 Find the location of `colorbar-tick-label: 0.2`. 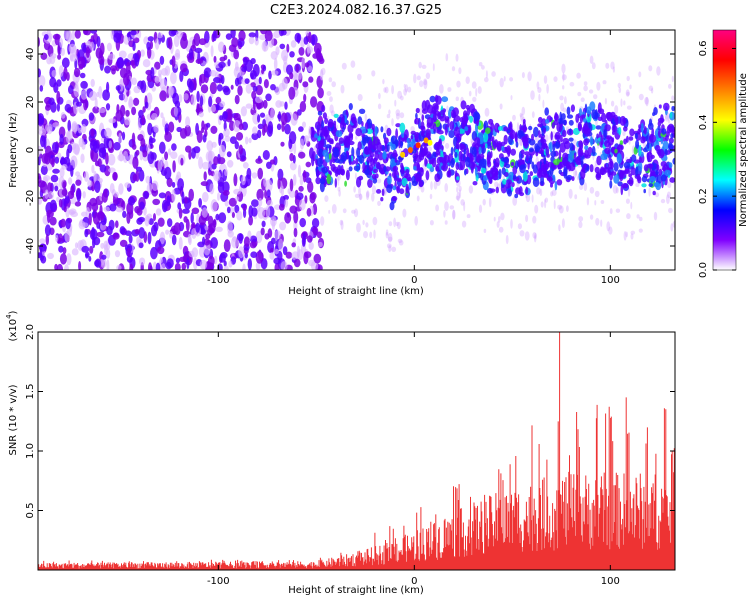

colorbar-tick-label: 0.2 is located at coordinates (703, 196).